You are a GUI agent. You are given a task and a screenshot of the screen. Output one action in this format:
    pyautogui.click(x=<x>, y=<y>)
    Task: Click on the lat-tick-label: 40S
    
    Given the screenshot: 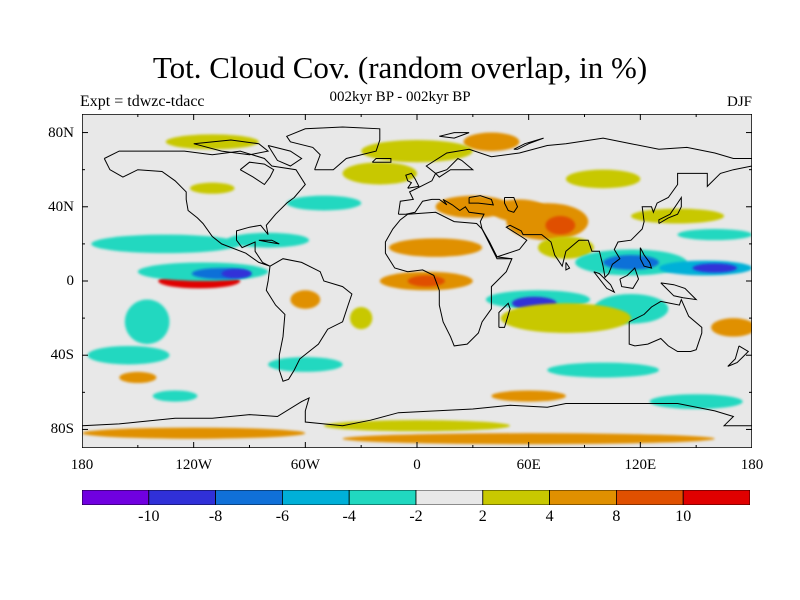 What is the action you would take?
    pyautogui.click(x=62, y=355)
    